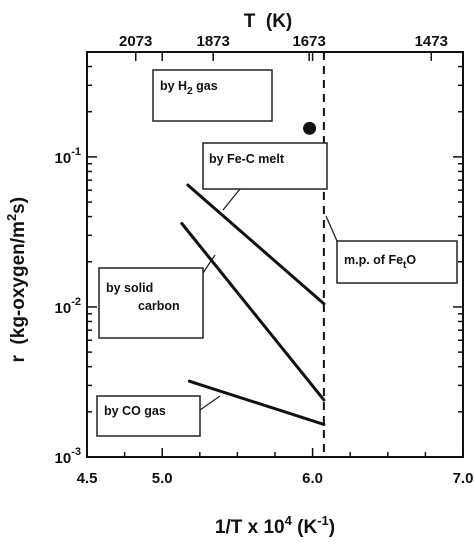  Describe the element at coordinates (380, 262) in the screenshot. I see `annotation-mp-text: m.p. of FetO` at that location.